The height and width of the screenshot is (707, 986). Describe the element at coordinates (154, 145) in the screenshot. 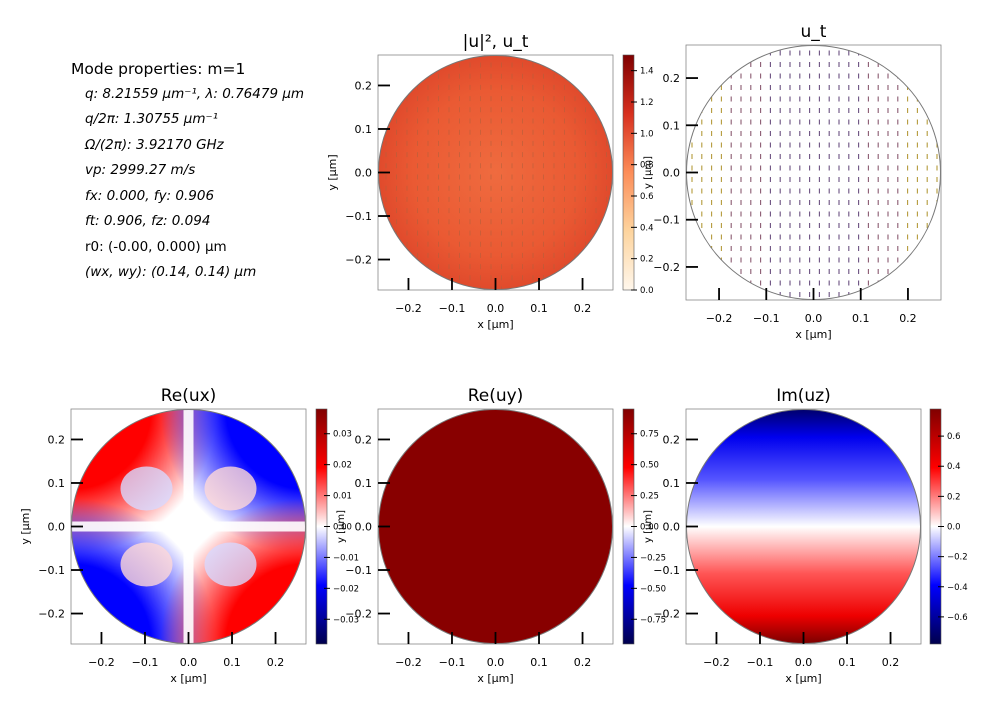

I see `prop-line: Ω/(2π): 3.92170 GHz` at that location.